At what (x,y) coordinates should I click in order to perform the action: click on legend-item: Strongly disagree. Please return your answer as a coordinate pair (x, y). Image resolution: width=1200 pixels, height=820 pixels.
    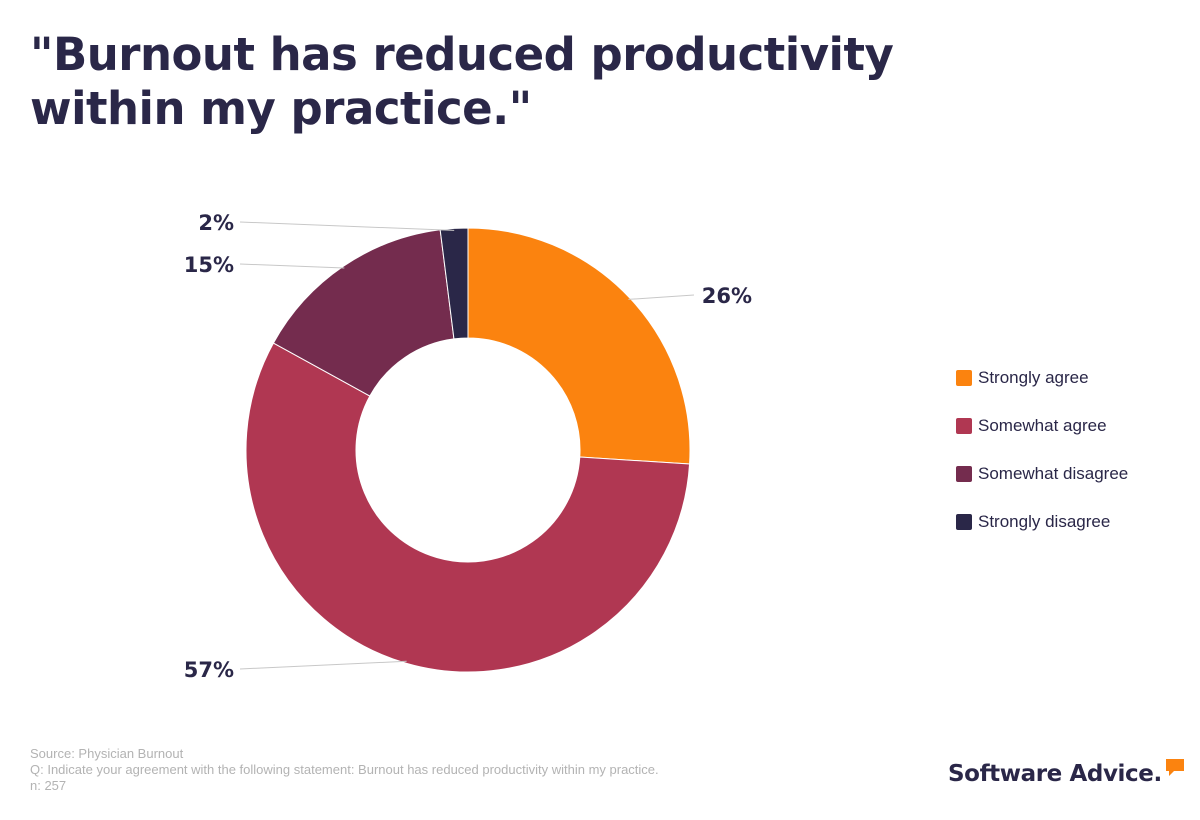
    Looking at the image, I should click on (1042, 522).